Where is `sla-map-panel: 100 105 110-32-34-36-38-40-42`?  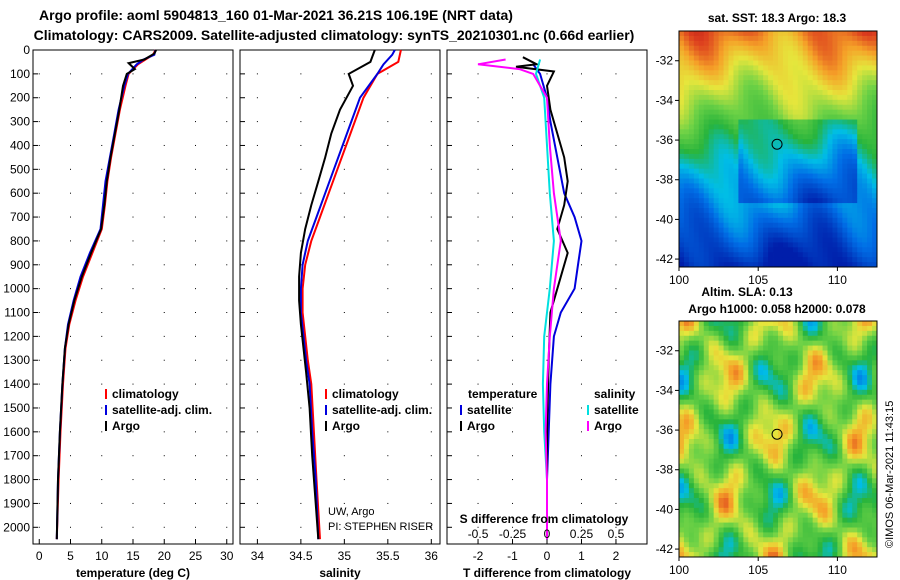
sla-map-panel: 100 105 110-32-34-36-38-40-42 is located at coordinates (767, 448).